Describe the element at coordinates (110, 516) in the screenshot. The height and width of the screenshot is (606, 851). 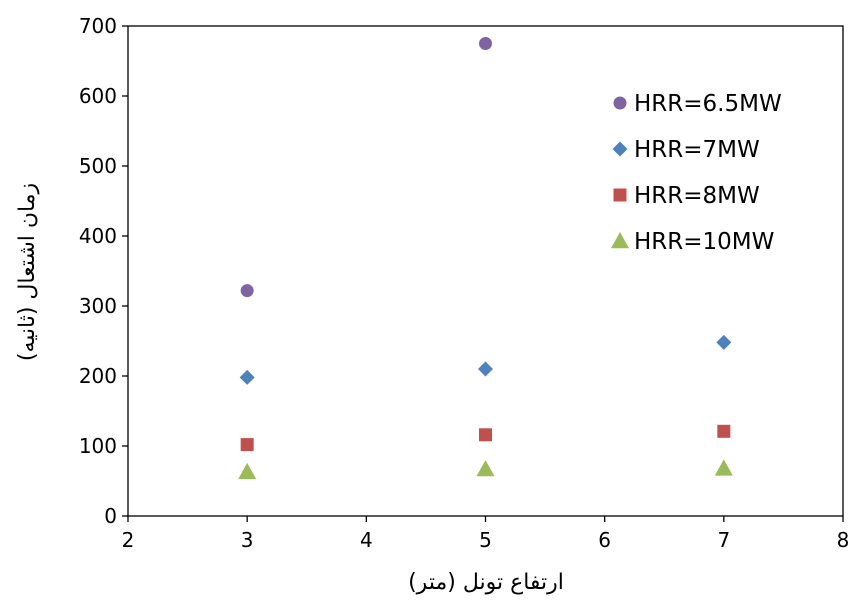
I see `y-tick-label: 0` at that location.